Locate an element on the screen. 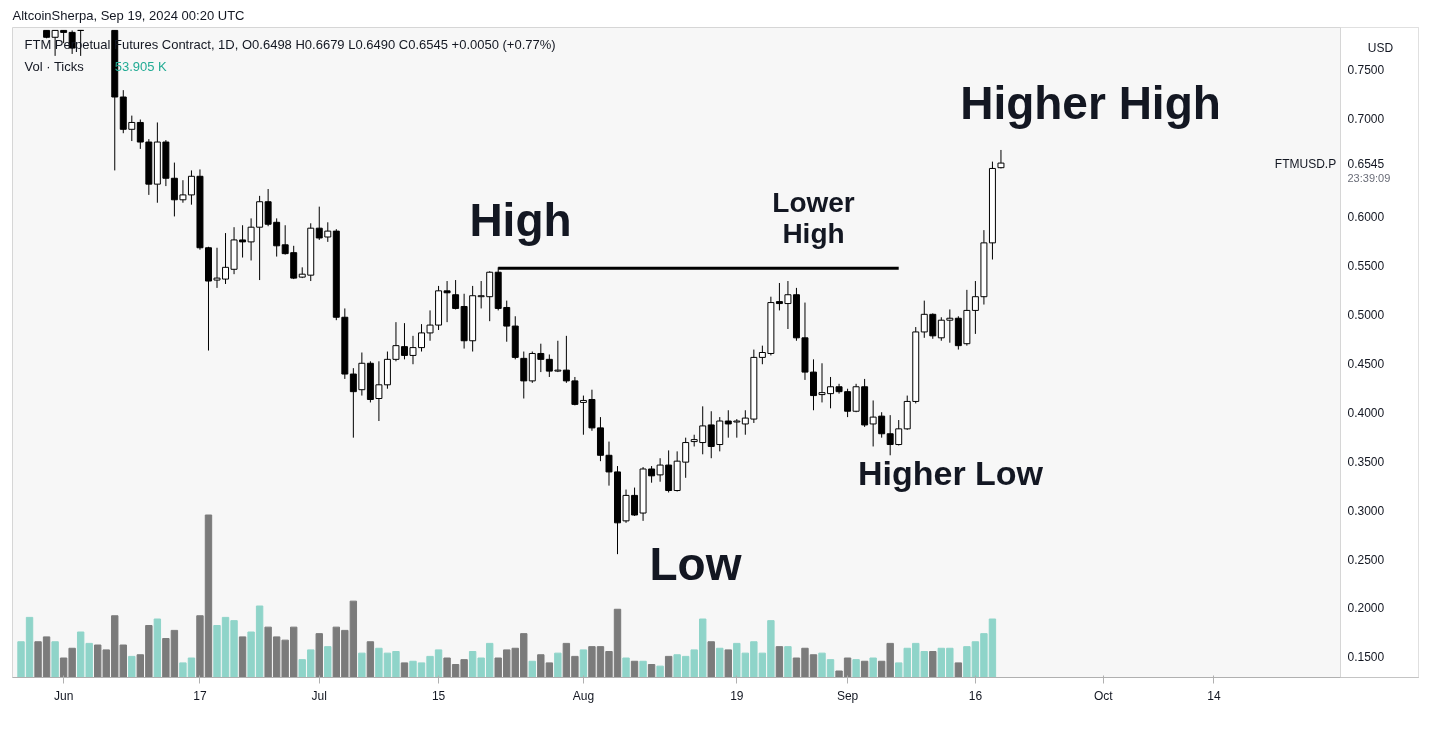  y-tick-label: 0.5500 is located at coordinates (1366, 265).